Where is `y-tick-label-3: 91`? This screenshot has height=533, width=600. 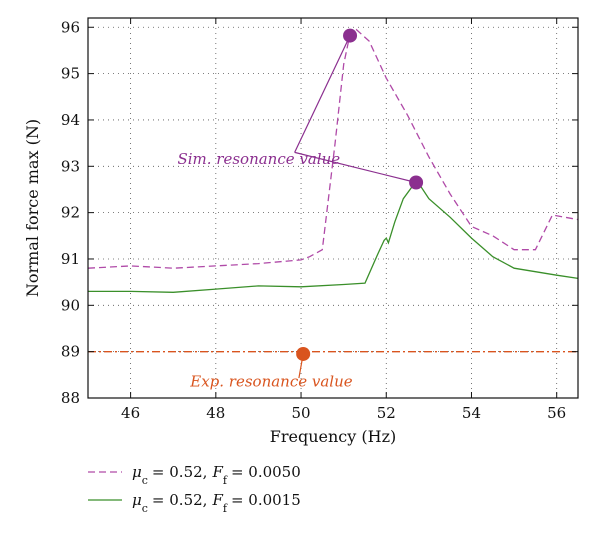
y-tick-label-3: 91 is located at coordinates (70, 259).